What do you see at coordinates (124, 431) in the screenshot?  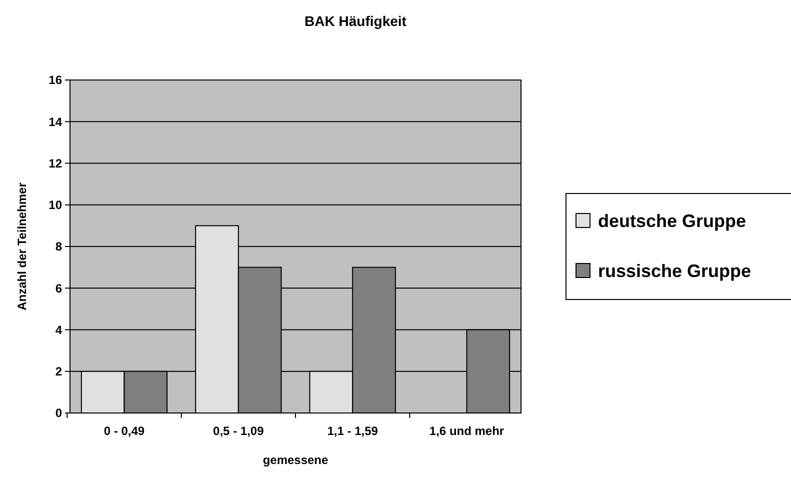 I see `x-tick-label: 0 - 0,49` at bounding box center [124, 431].